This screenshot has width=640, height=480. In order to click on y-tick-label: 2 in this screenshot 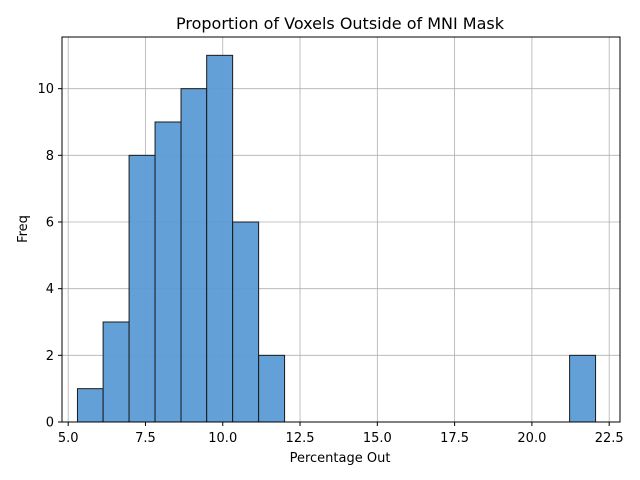, I will do `click(50, 356)`.